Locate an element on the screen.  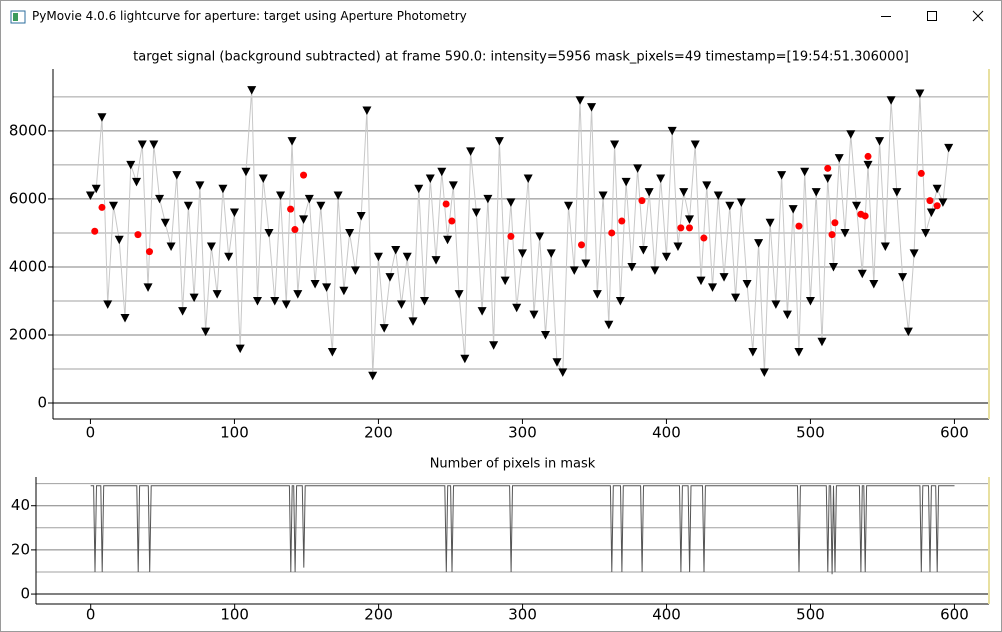
x-tick-label: 200 is located at coordinates (378, 615).